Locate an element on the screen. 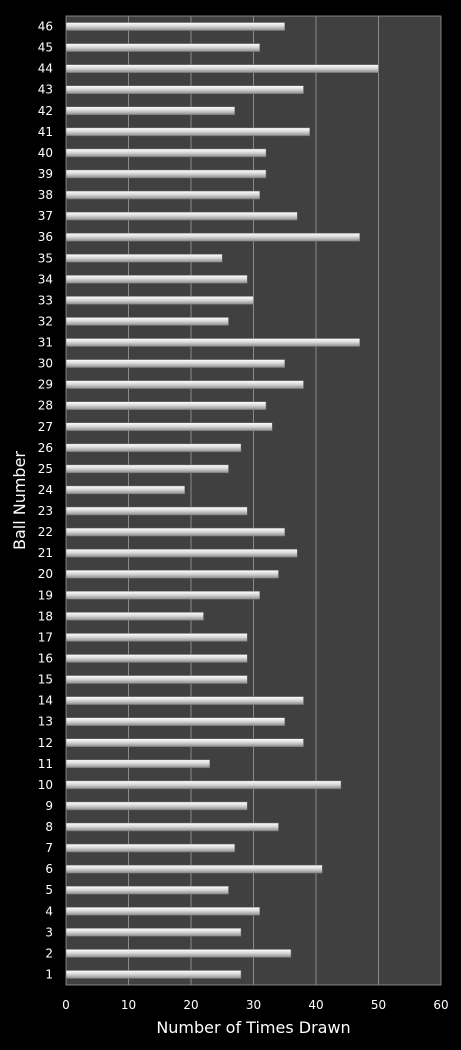  y-tick-label: 35 is located at coordinates (45, 258).